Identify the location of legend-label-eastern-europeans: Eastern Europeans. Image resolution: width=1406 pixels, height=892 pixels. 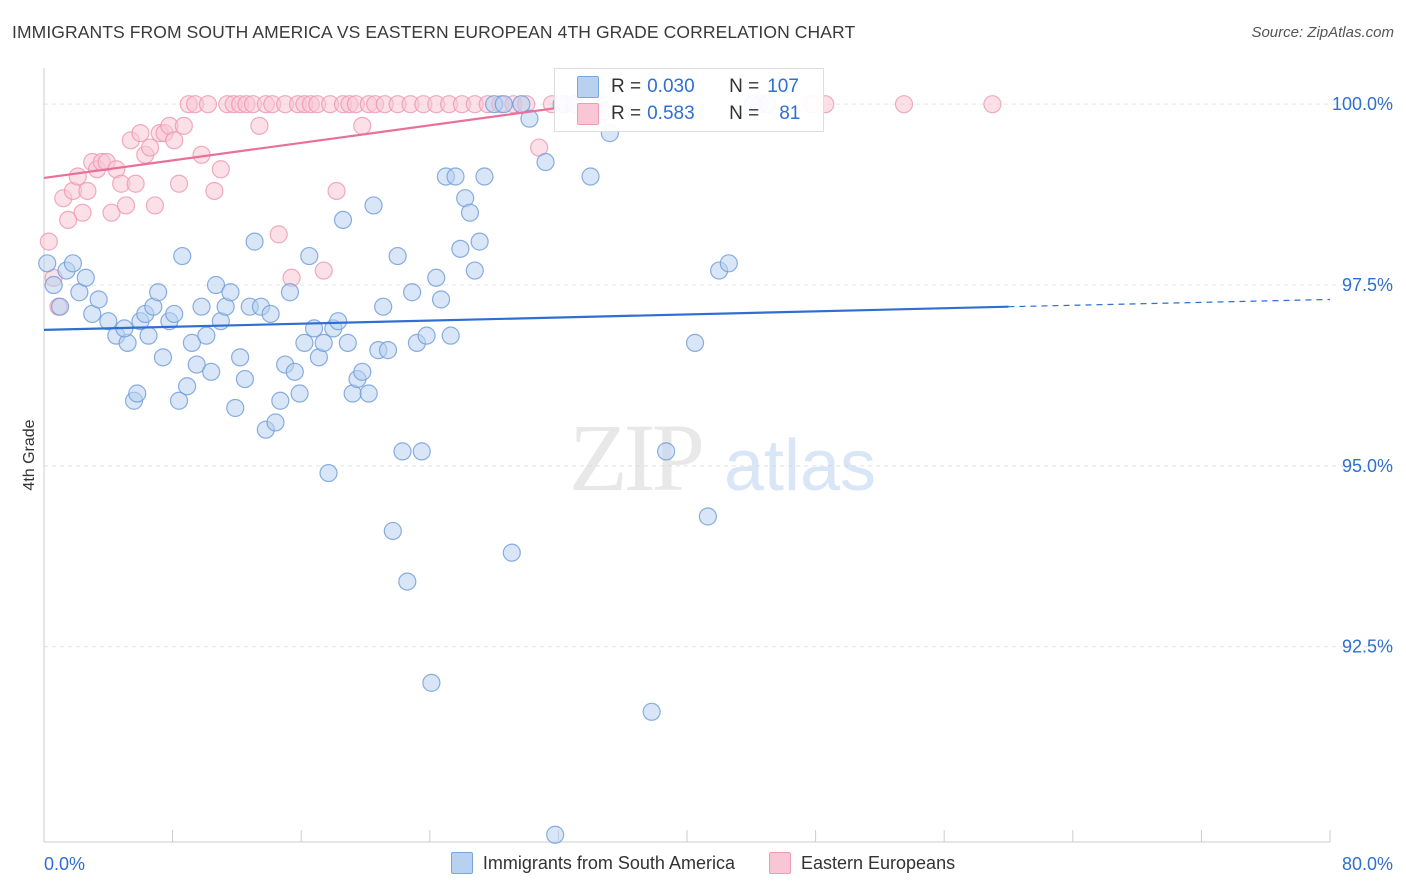
(878, 862).